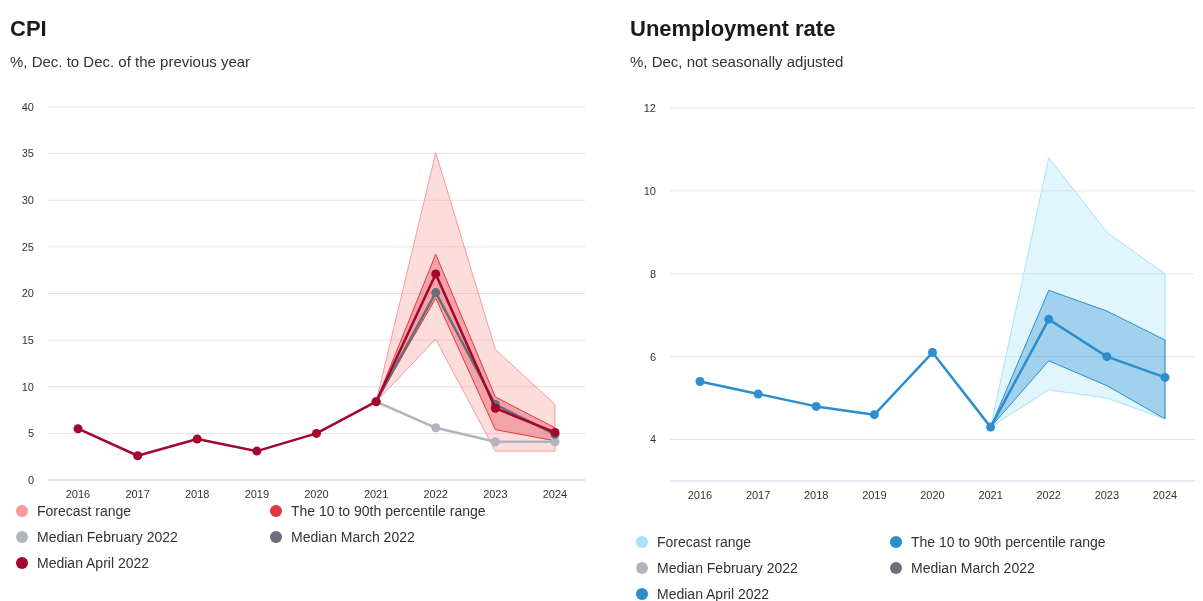 This screenshot has height=601, width=1203. Describe the element at coordinates (652, 439) in the screenshot. I see `y-tick-label: 4` at that location.